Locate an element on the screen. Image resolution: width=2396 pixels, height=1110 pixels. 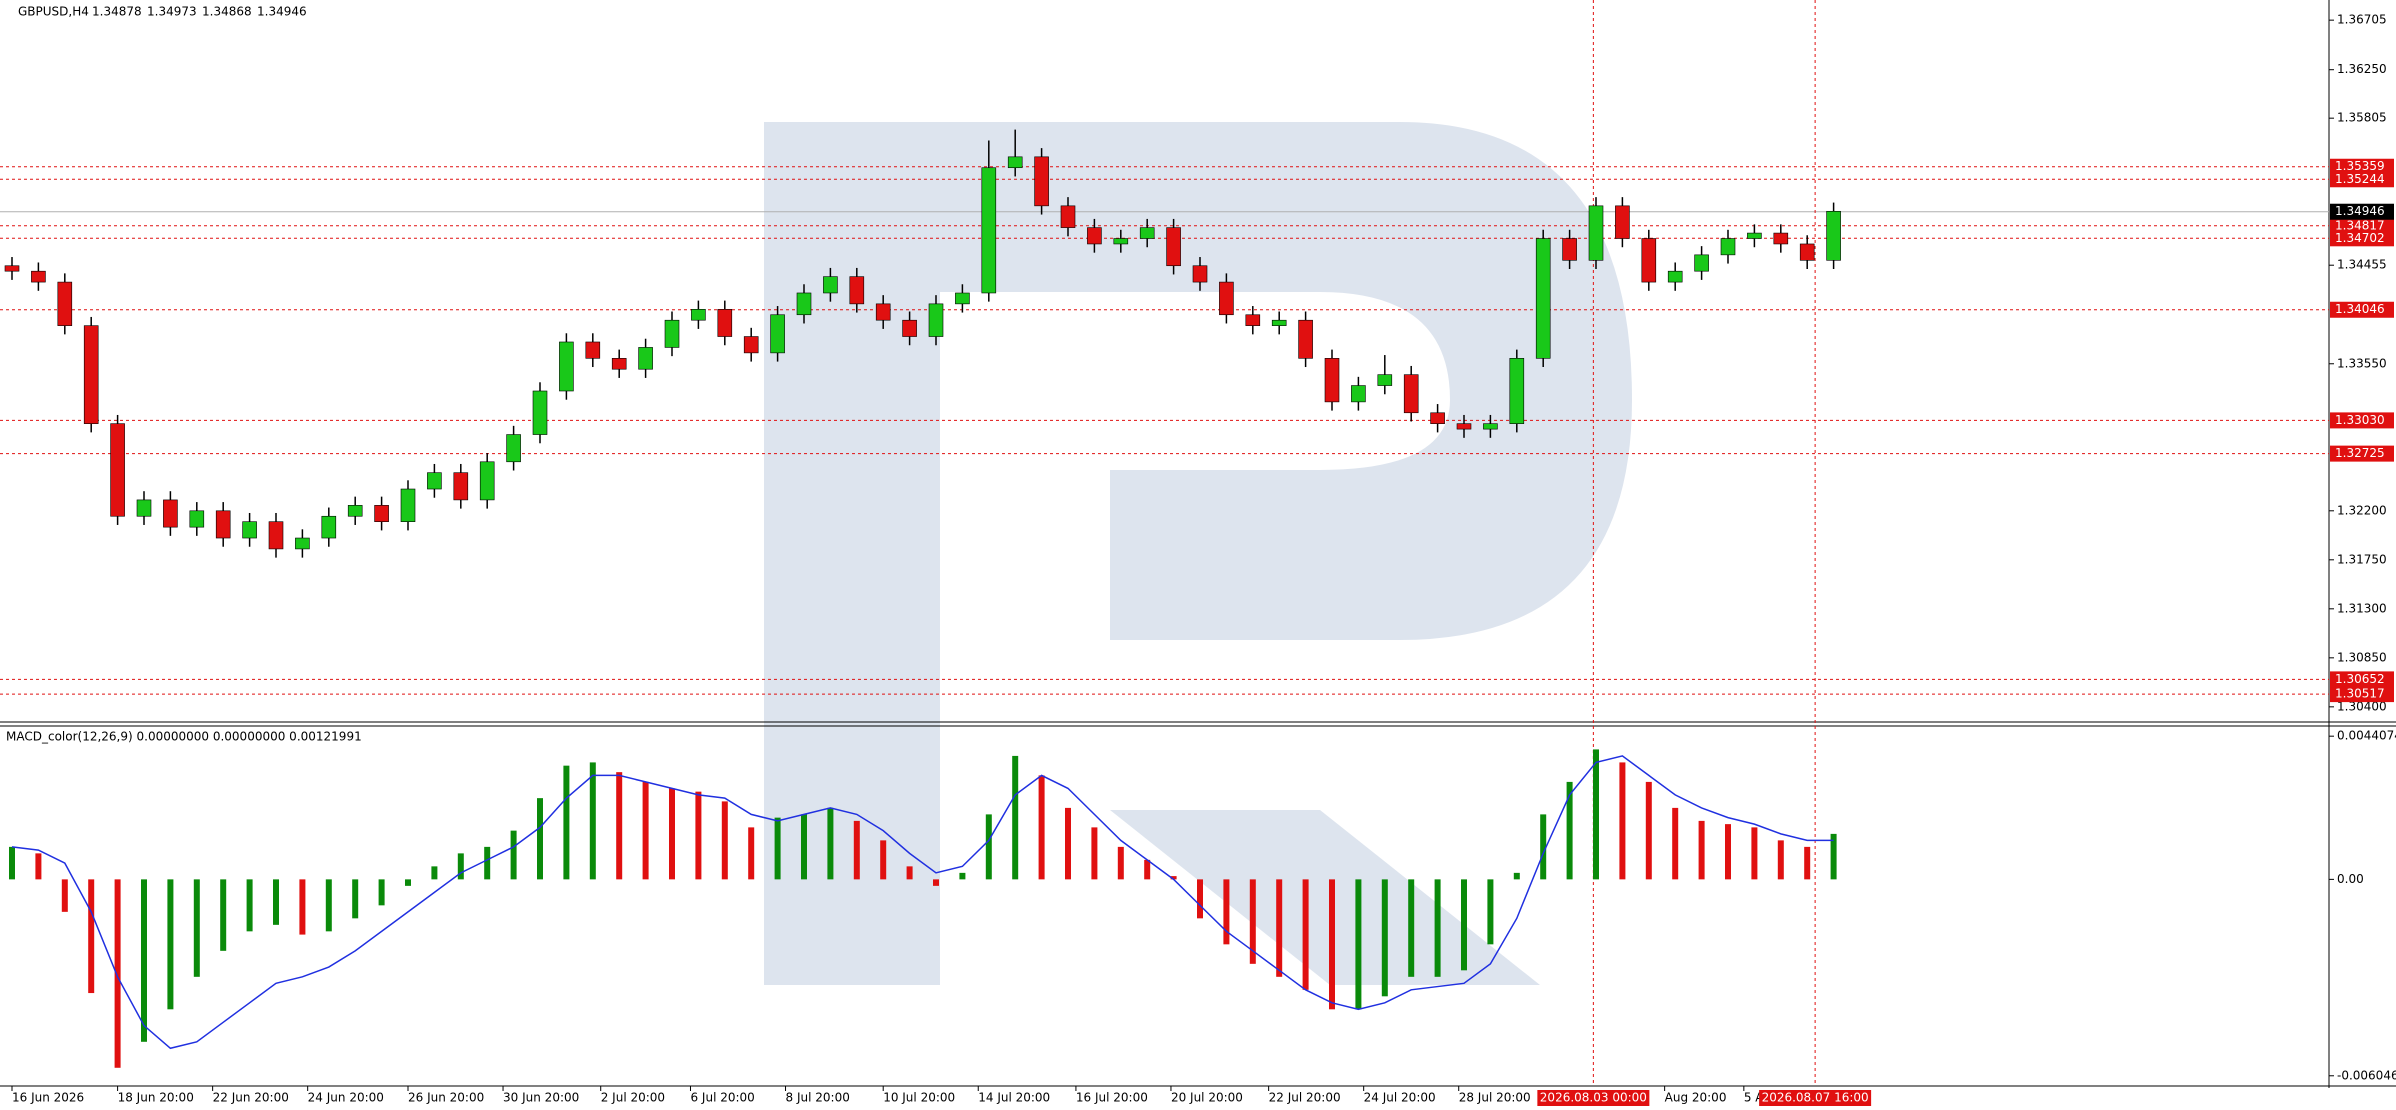
current-price-label: 1.34946 is located at coordinates (2360, 211).